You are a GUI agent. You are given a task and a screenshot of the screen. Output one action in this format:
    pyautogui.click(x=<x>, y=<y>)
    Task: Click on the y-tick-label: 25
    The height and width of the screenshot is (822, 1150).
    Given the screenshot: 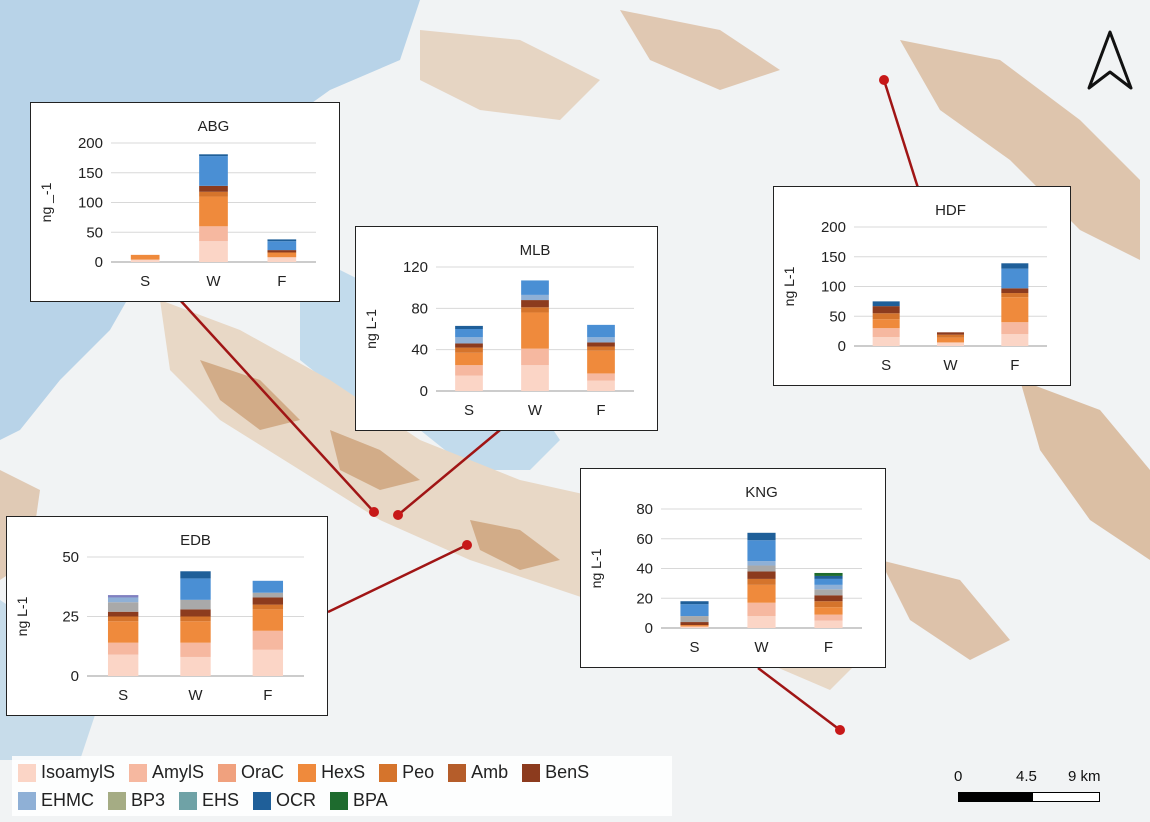 What is the action you would take?
    pyautogui.click(x=70, y=617)
    